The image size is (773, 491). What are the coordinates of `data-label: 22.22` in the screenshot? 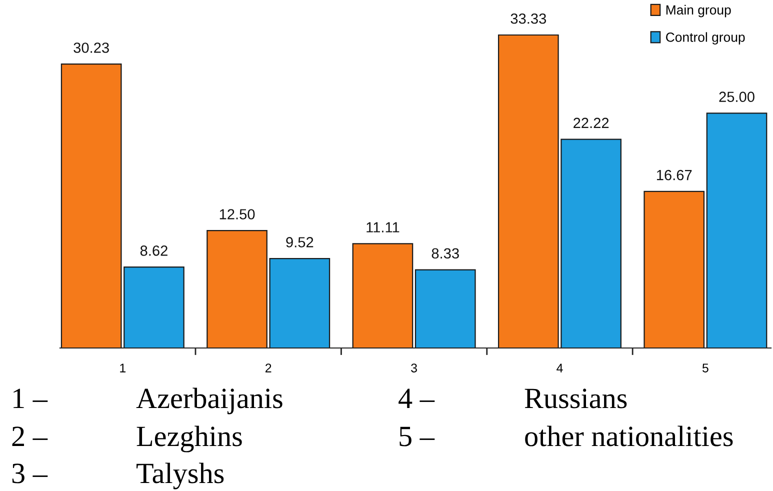 It's located at (591, 123).